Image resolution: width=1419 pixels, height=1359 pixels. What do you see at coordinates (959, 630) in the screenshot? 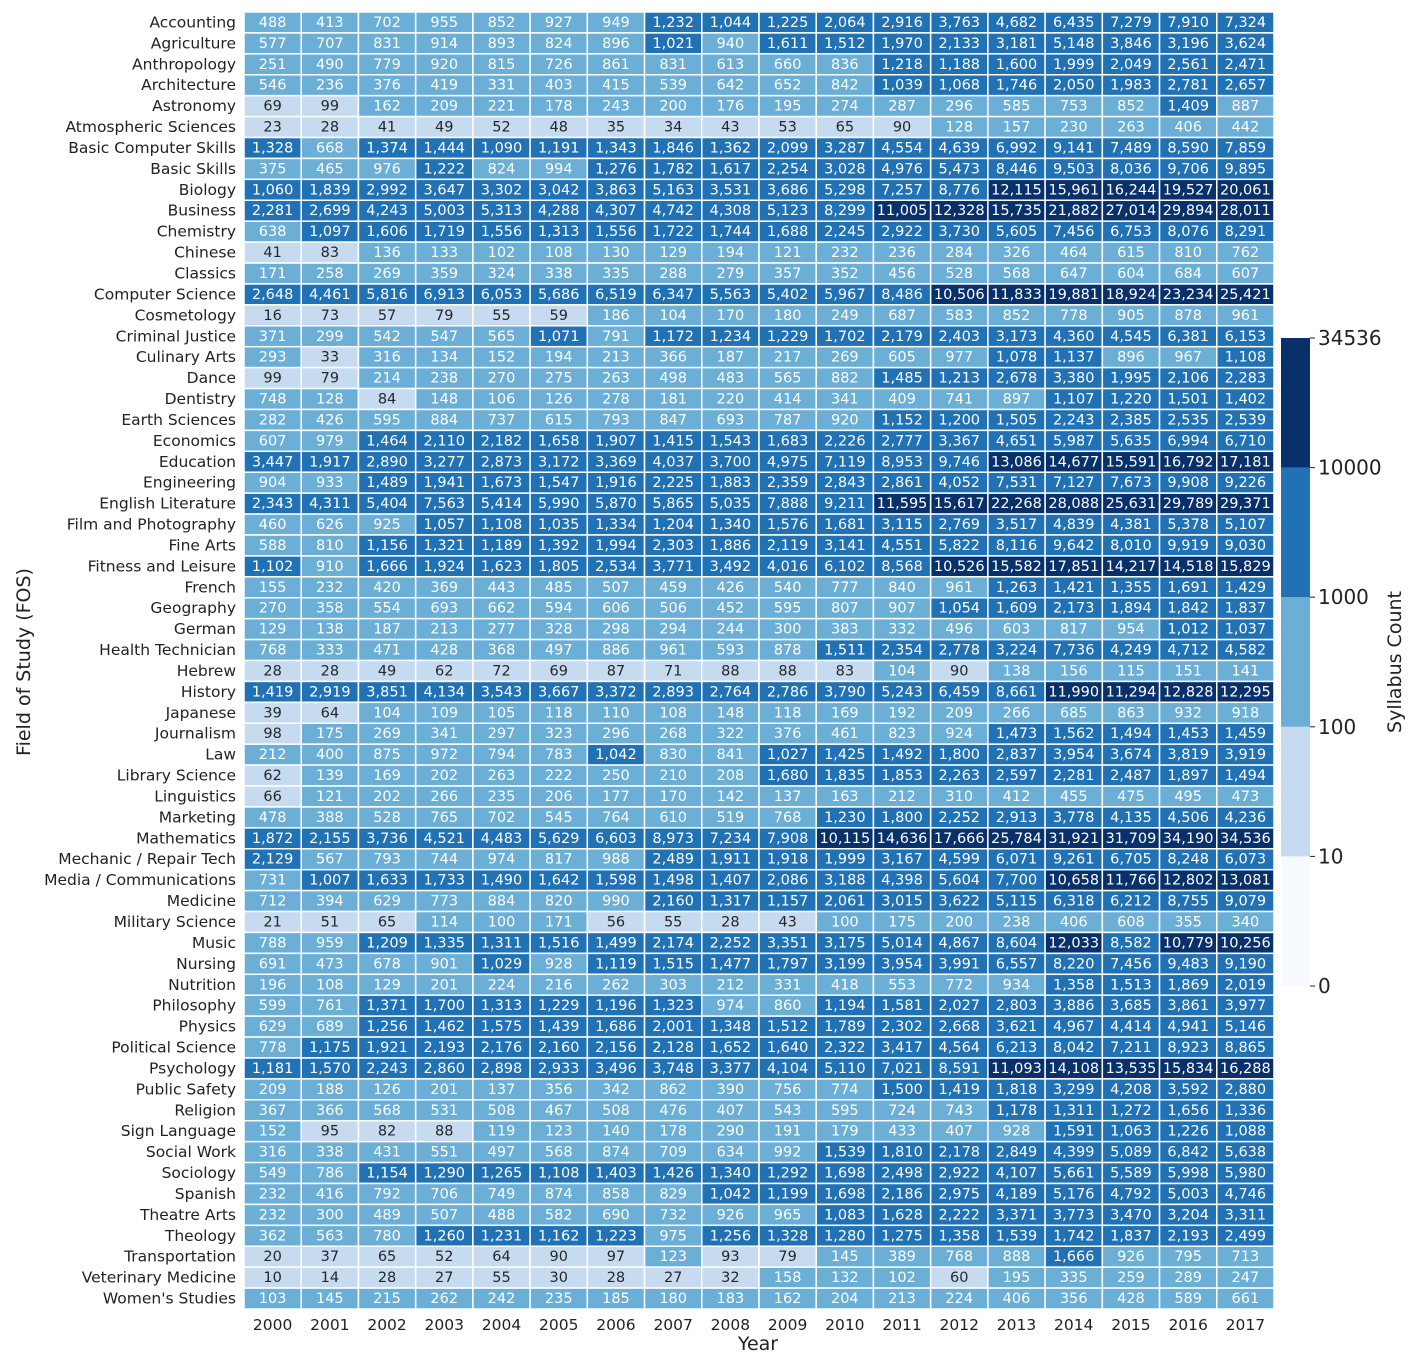
I see `cell-value-label: 496` at bounding box center [959, 630].